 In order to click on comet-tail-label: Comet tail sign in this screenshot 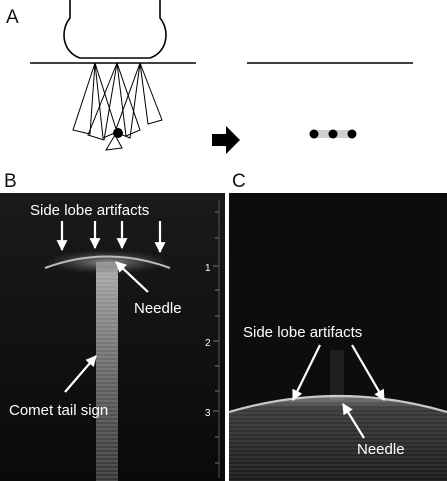, I will do `click(58, 410)`.